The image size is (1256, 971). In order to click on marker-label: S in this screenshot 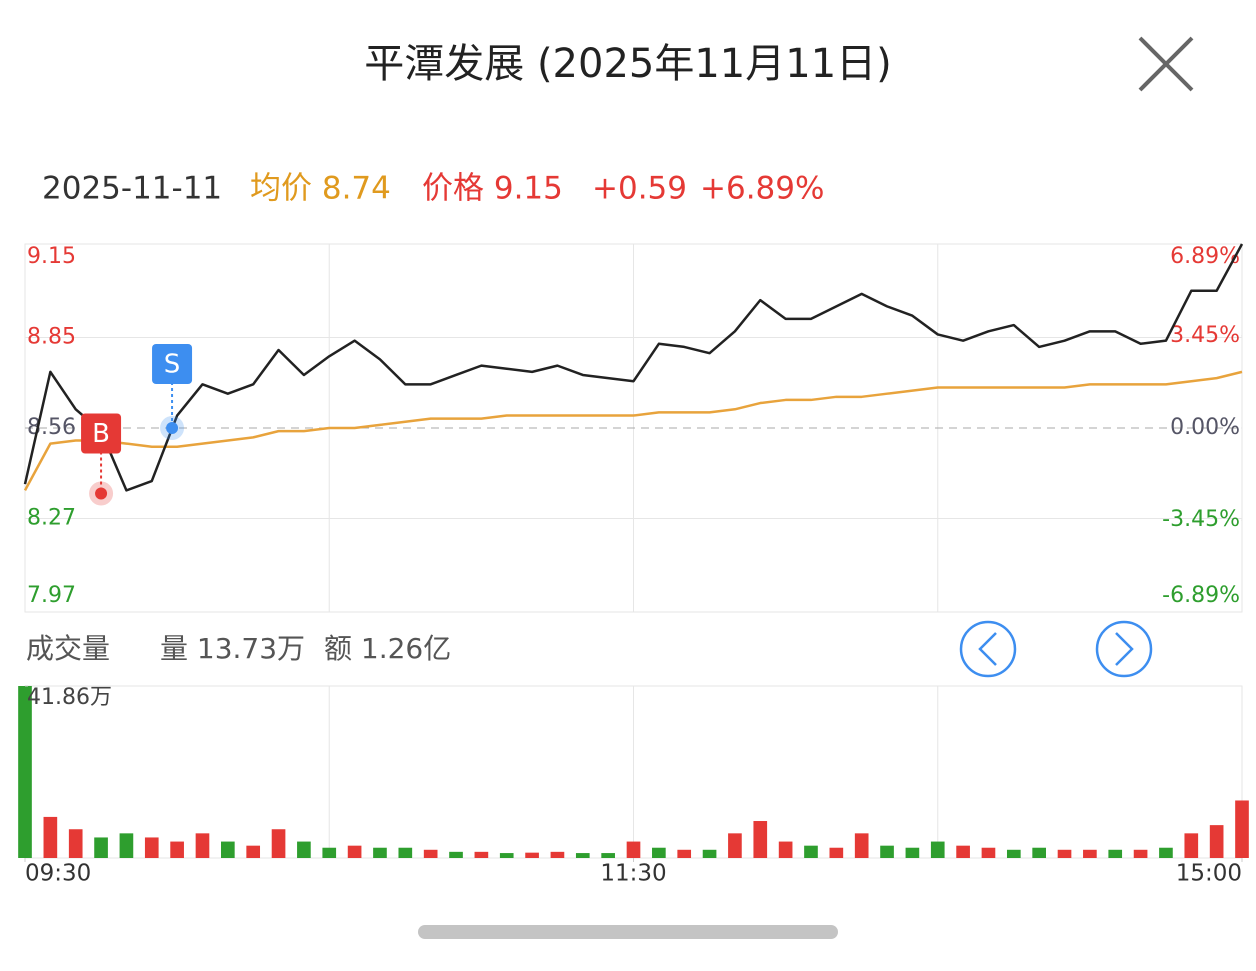, I will do `click(172, 365)`.